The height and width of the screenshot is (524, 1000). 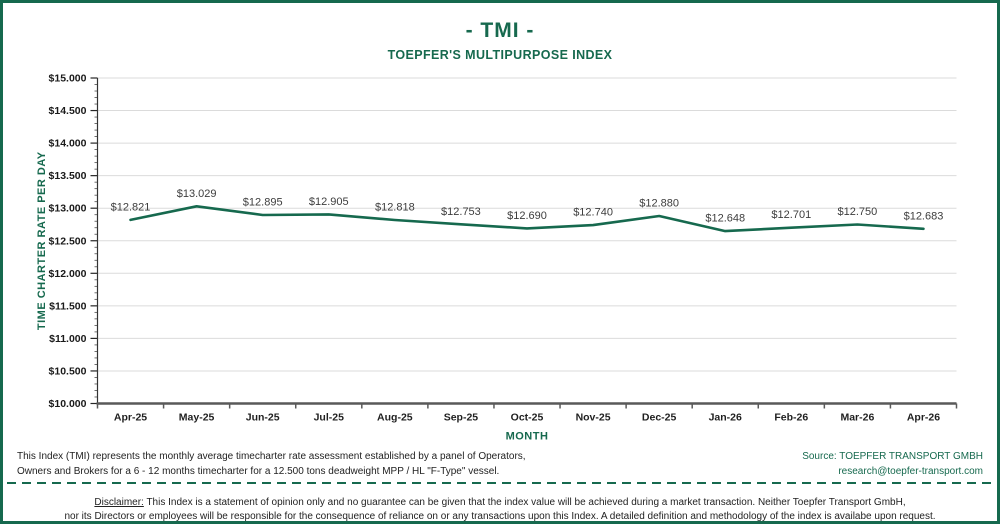 I want to click on x-tick-label: Jun-25, so click(x=263, y=418).